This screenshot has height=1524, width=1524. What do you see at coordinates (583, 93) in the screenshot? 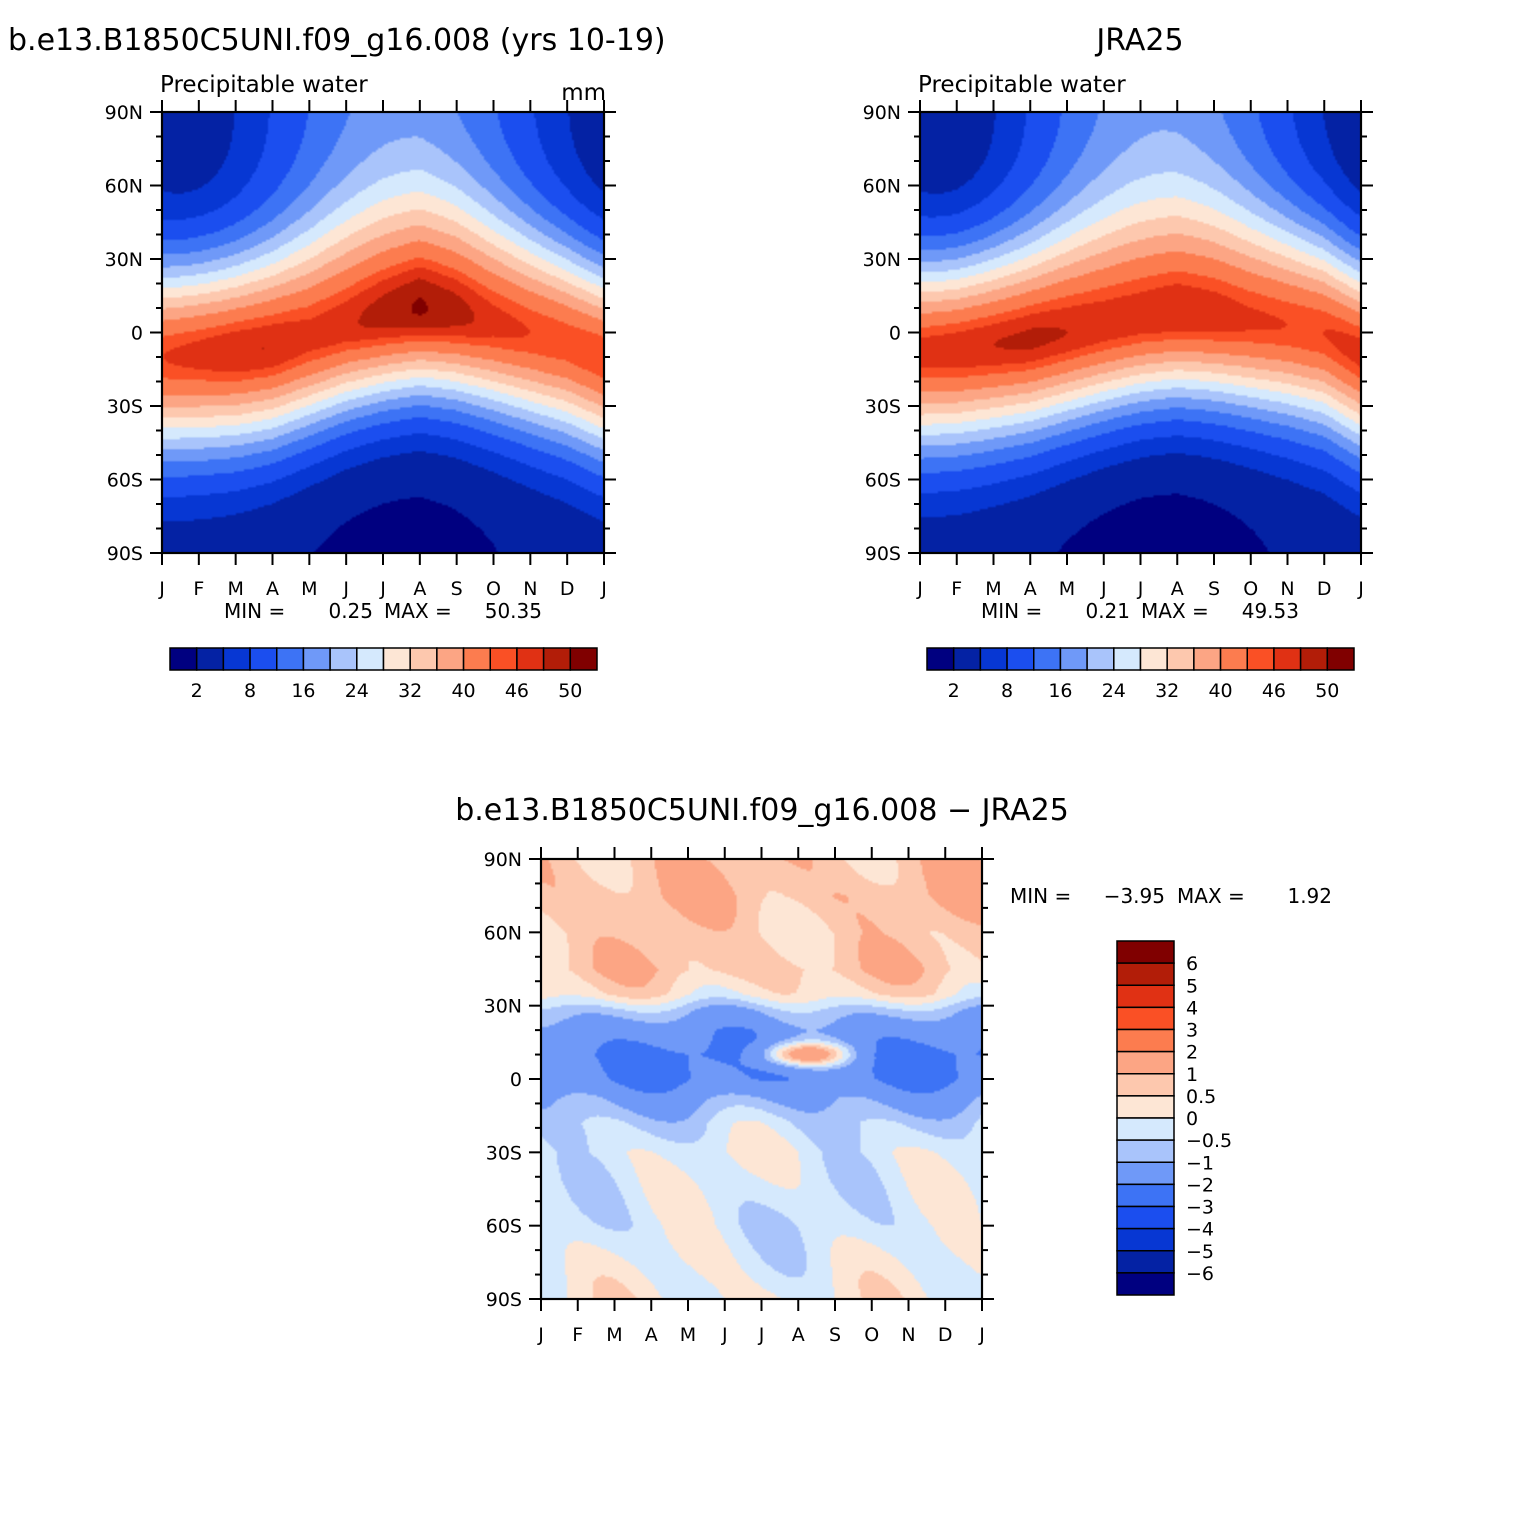
I see `units-label: mm` at bounding box center [583, 93].